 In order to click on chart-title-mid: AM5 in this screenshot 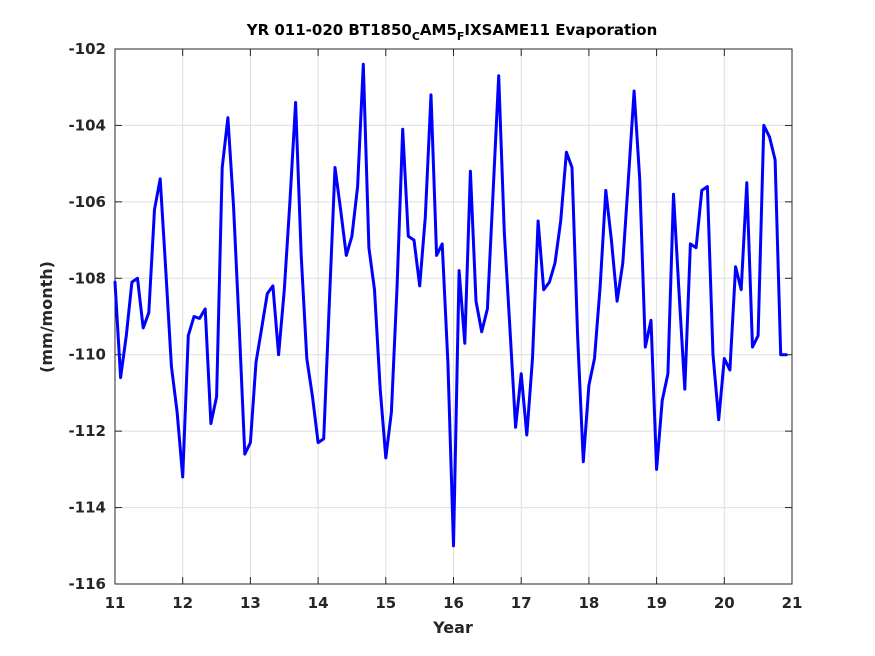, I will do `click(438, 30)`.